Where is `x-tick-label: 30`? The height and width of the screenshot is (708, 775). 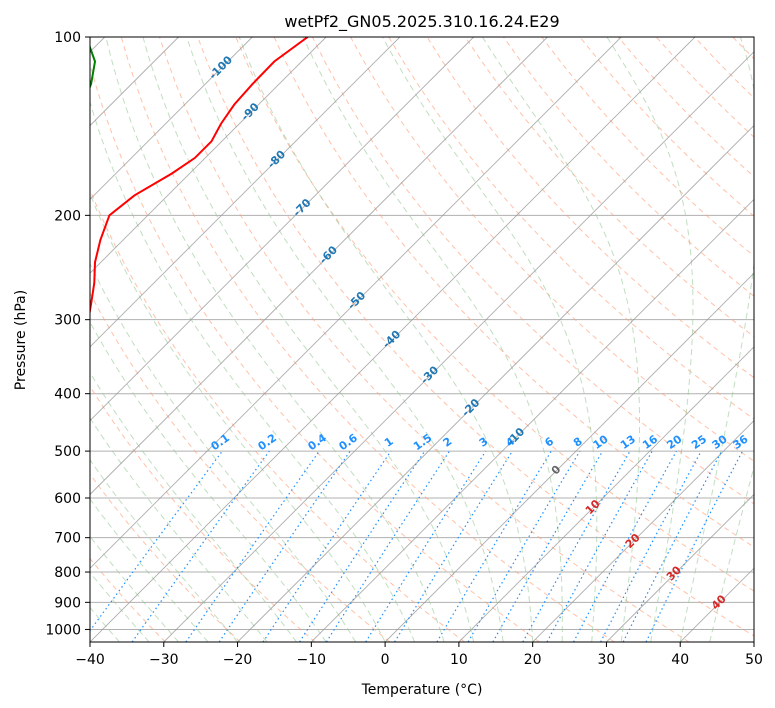
x-tick-label: 30 is located at coordinates (607, 660).